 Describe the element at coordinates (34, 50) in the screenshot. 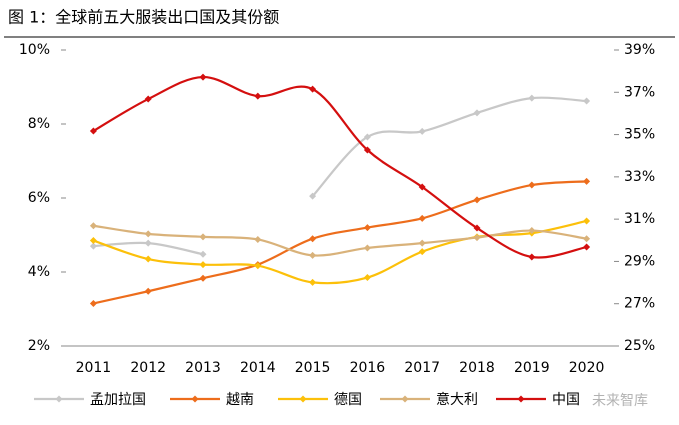

I see `y-tick-label: 10%` at that location.